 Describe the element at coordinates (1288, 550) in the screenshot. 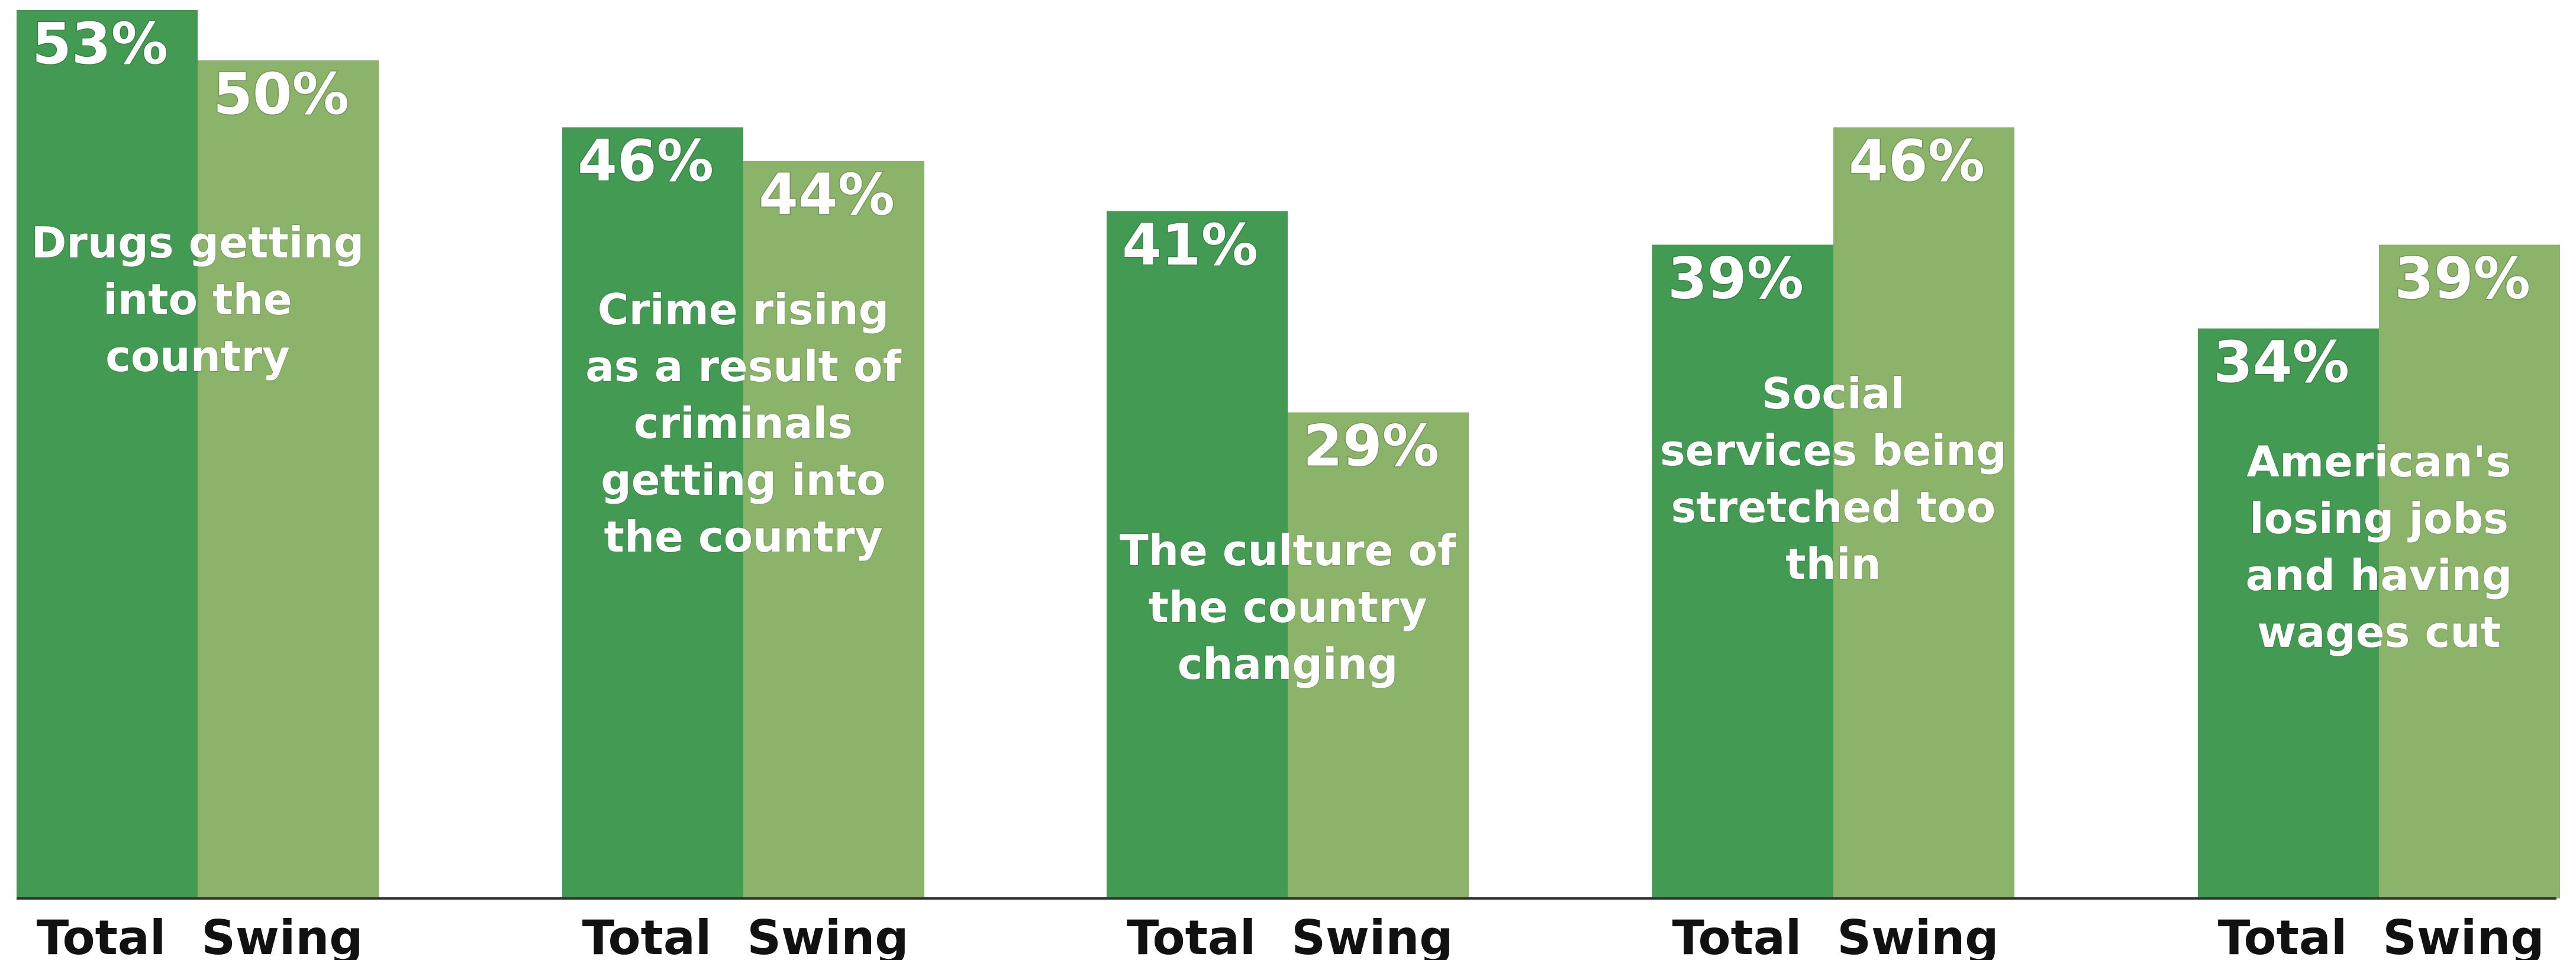

I see `category-label-2-line-0: The culture of` at that location.